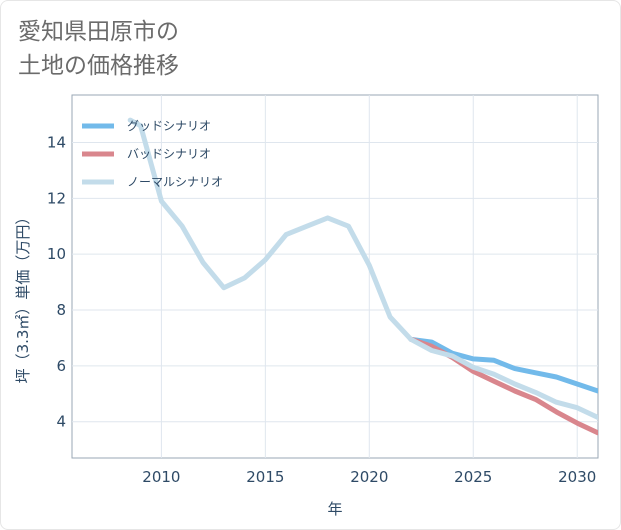 This screenshot has width=621, height=530. Describe the element at coordinates (61, 310) in the screenshot. I see `y-tick-label: 8` at that location.